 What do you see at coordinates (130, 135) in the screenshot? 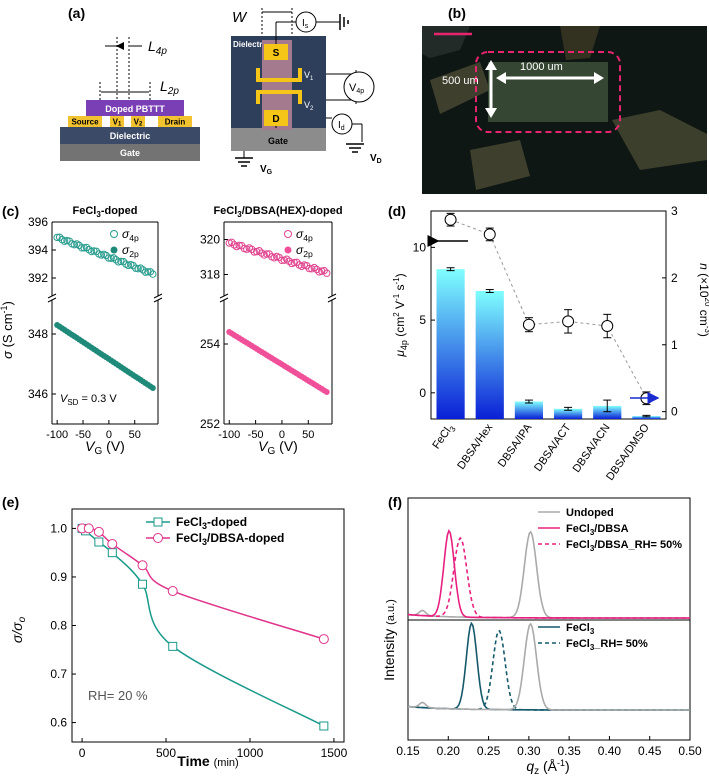
I see `dielectric-layer` at bounding box center [130, 135].